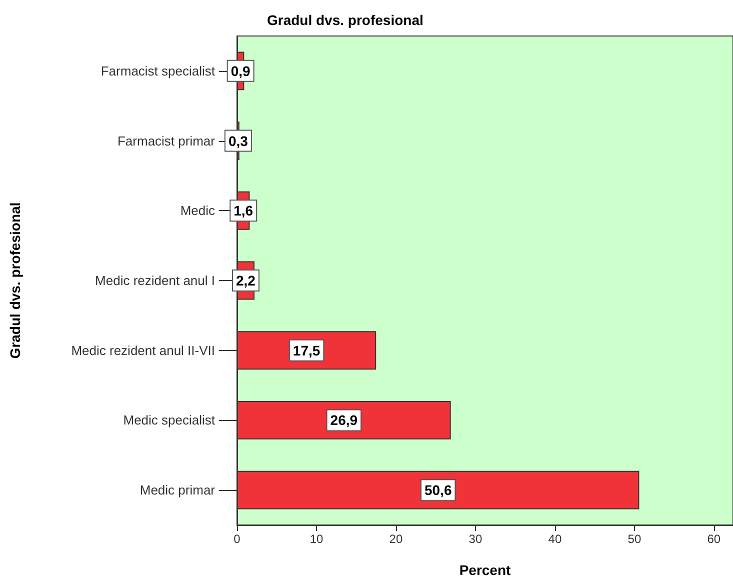  Describe the element at coordinates (166, 140) in the screenshot. I see `y-tick-label: Farmacist primar` at that location.